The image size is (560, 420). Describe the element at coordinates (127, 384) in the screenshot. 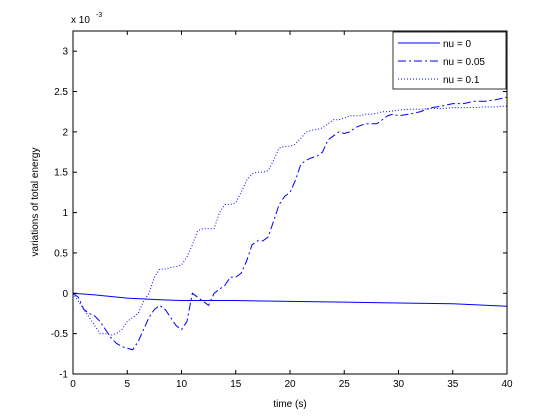

I see `x-tick-label: 5` at that location.